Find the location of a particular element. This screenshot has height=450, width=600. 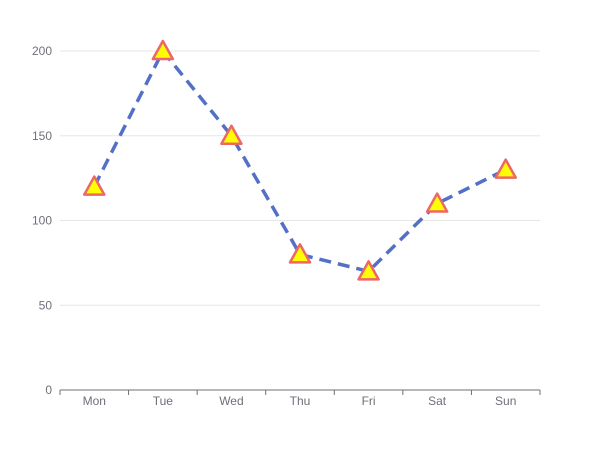

x-tick-label: Wed is located at coordinates (231, 401).